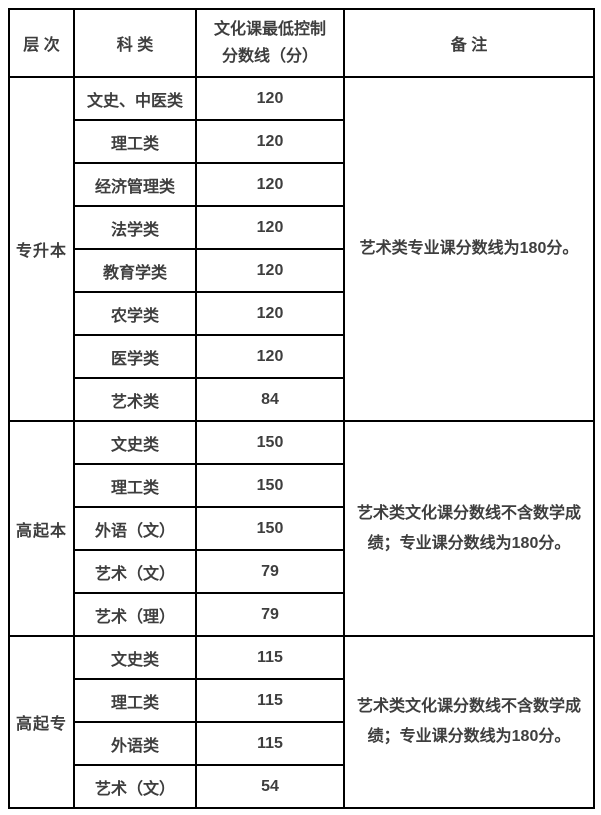 The height and width of the screenshot is (815, 601). I want to click on table-row: 艺术（文） 54, so click(301, 786).